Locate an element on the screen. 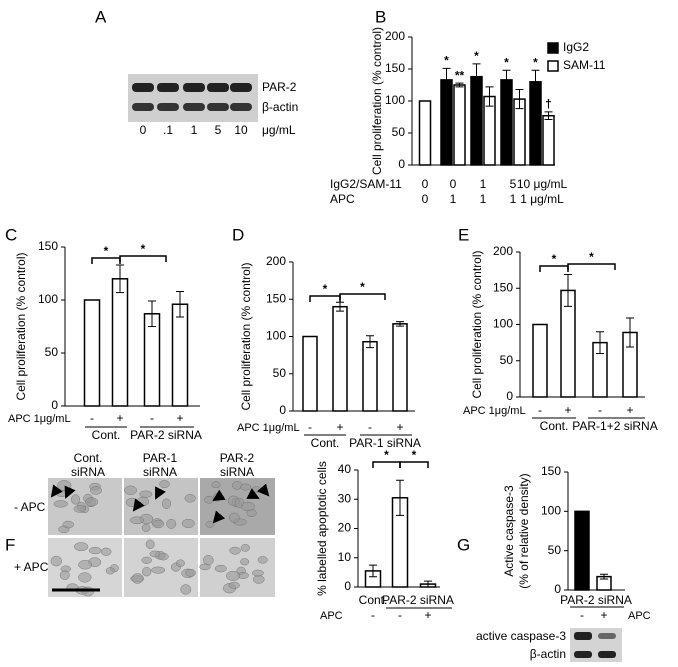 Image resolution: width=678 pixels, height=667 pixels. y-axis-label: (% of relative density) is located at coordinates (524, 530).